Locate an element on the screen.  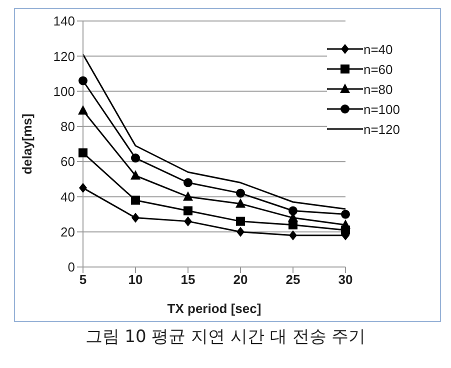
x-tick-label: 30 is located at coordinates (345, 280).